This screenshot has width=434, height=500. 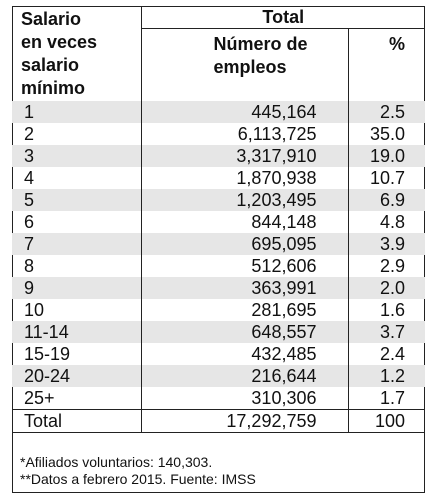 What do you see at coordinates (245, 288) in the screenshot?
I see `job-count-cell: 363,991` at bounding box center [245, 288].